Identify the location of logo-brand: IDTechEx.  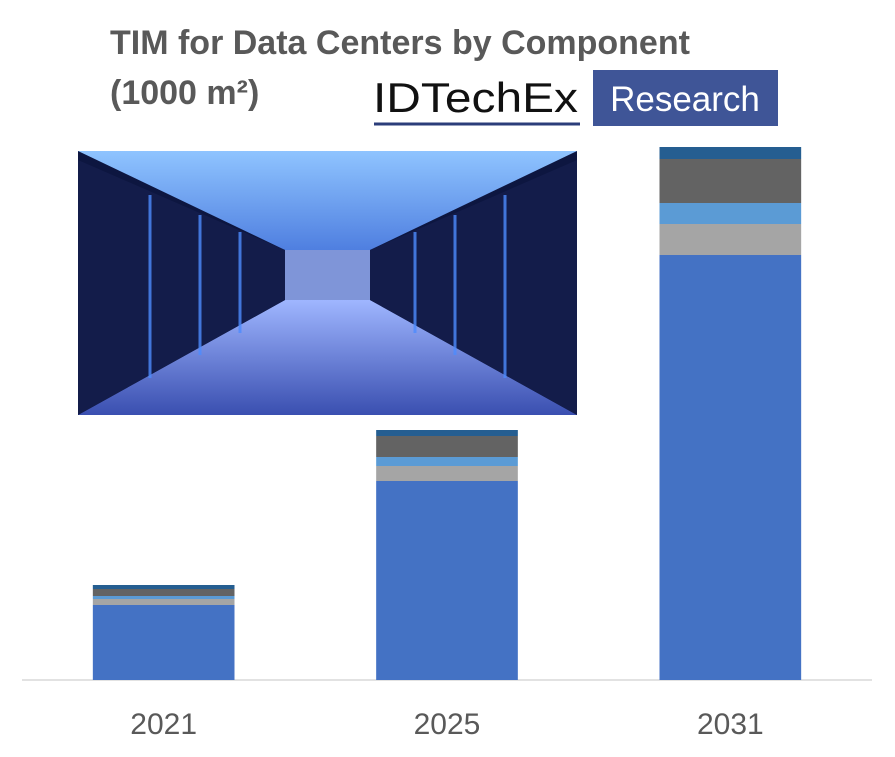
(475, 97).